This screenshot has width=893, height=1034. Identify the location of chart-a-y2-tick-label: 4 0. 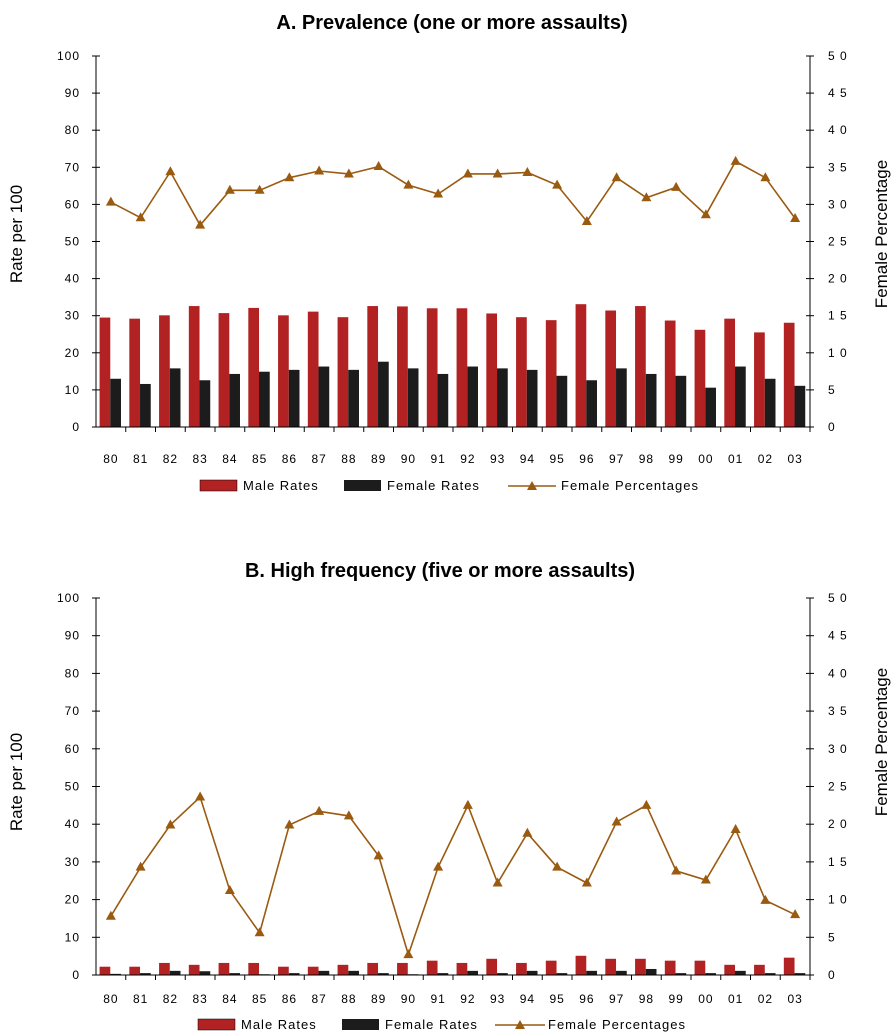
(838, 130).